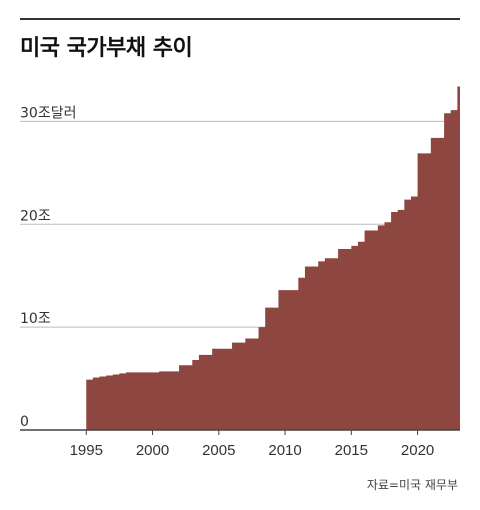 Image resolution: width=480 pixels, height=510 pixels. I want to click on x-tick-label: 1995, so click(86, 450).